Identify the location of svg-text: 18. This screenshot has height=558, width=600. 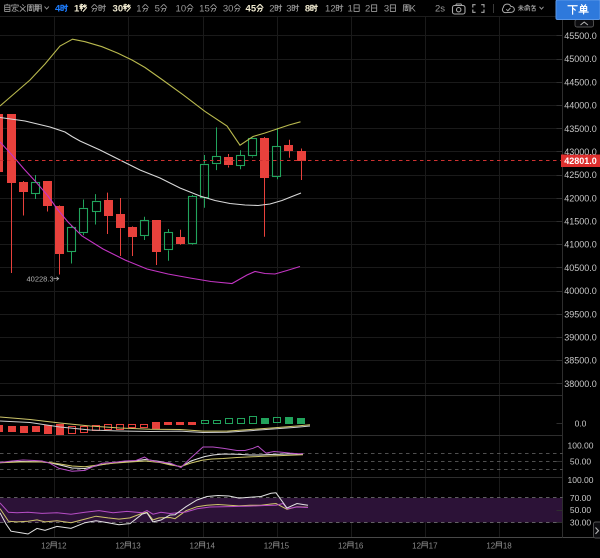
(507, 545).